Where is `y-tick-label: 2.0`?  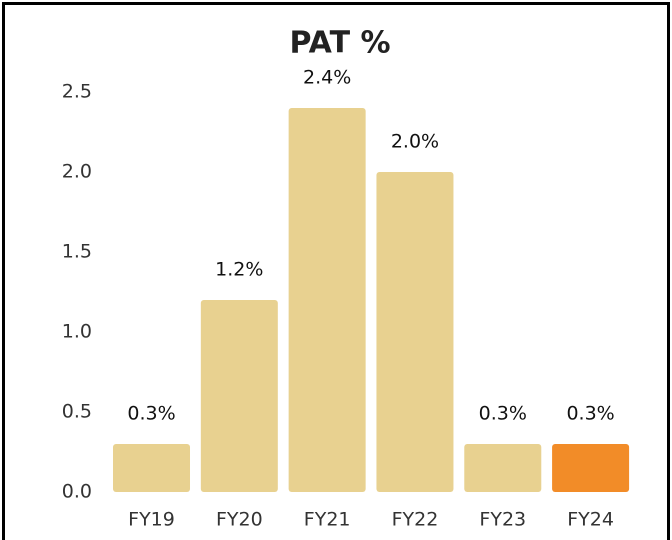
y-tick-label: 2.0 is located at coordinates (77, 172).